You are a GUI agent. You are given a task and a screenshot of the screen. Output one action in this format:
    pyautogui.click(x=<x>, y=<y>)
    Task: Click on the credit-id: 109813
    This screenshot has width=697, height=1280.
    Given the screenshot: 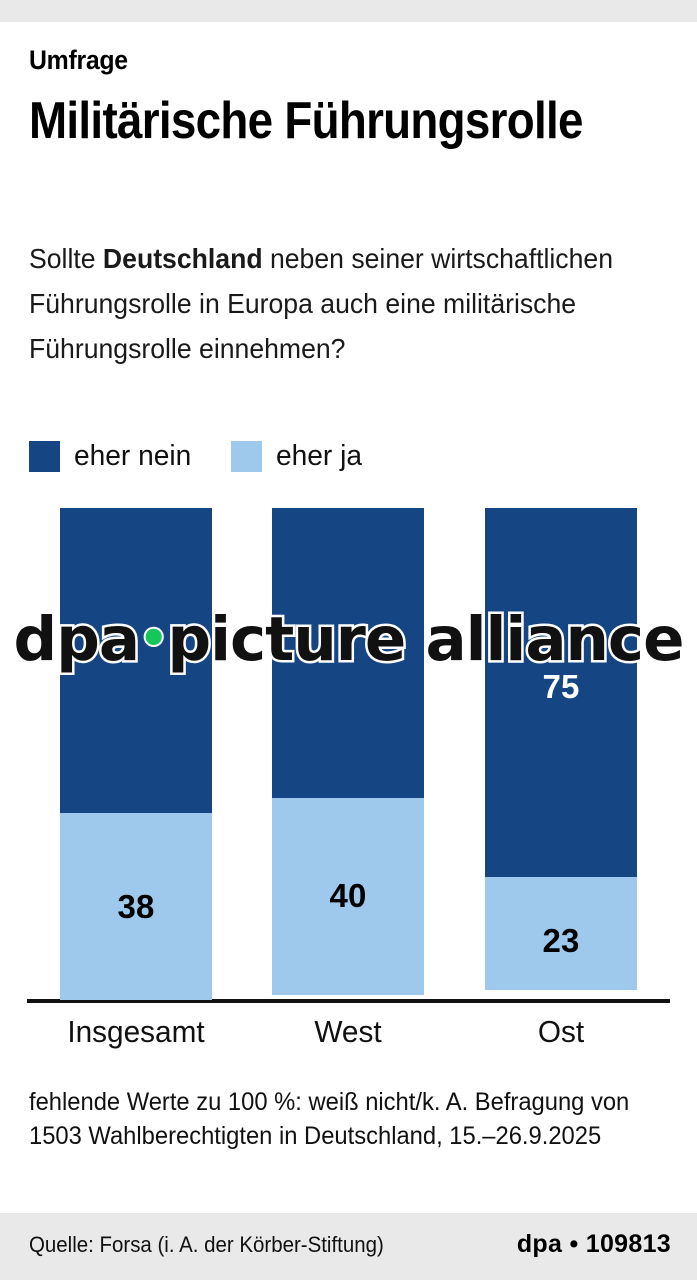 What is the action you would take?
    pyautogui.click(x=628, y=1244)
    